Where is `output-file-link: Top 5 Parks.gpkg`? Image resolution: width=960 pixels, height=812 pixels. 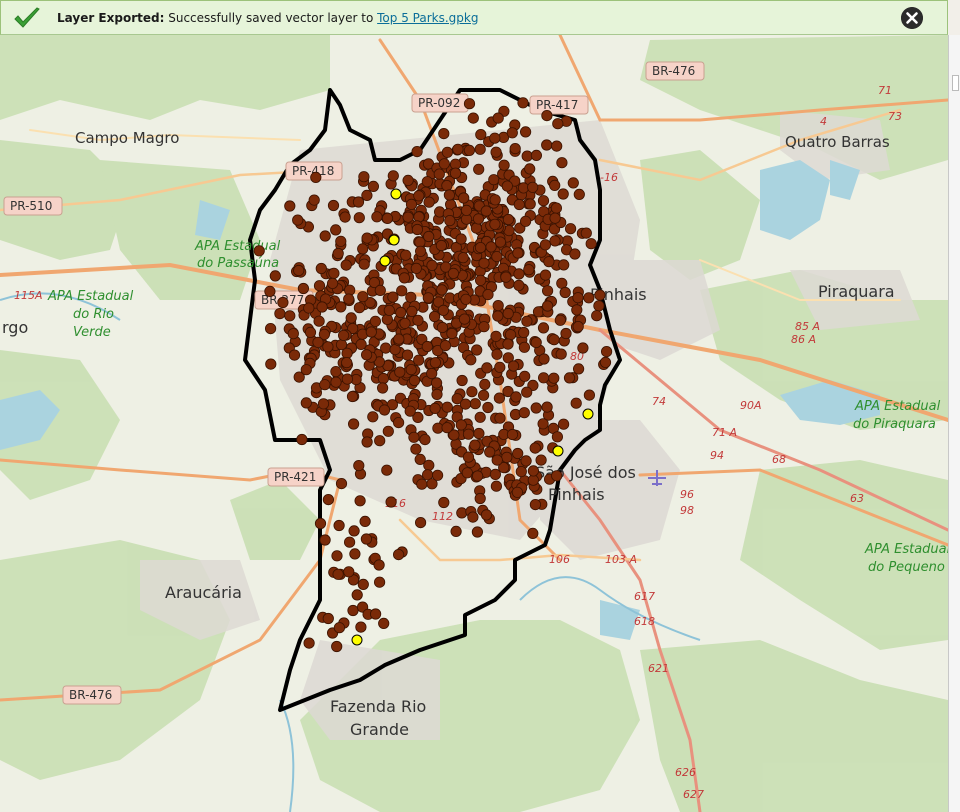 output-file-link: Top 5 Parks.gpkg is located at coordinates (428, 17).